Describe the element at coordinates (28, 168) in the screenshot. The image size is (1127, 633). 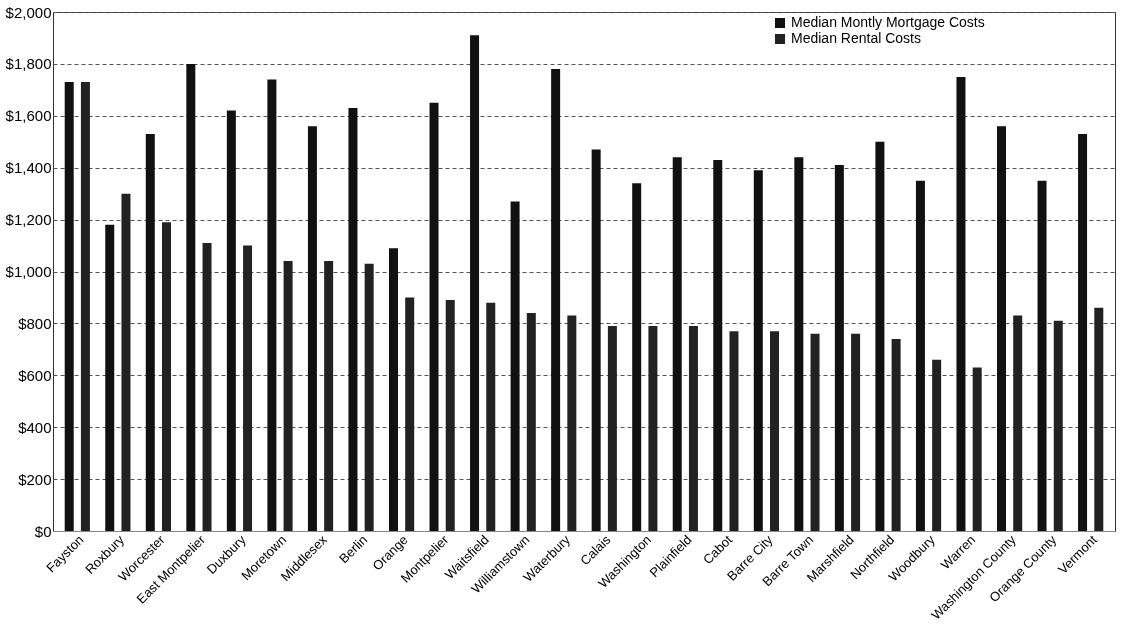
I see `y-tick-label: $1,400` at that location.